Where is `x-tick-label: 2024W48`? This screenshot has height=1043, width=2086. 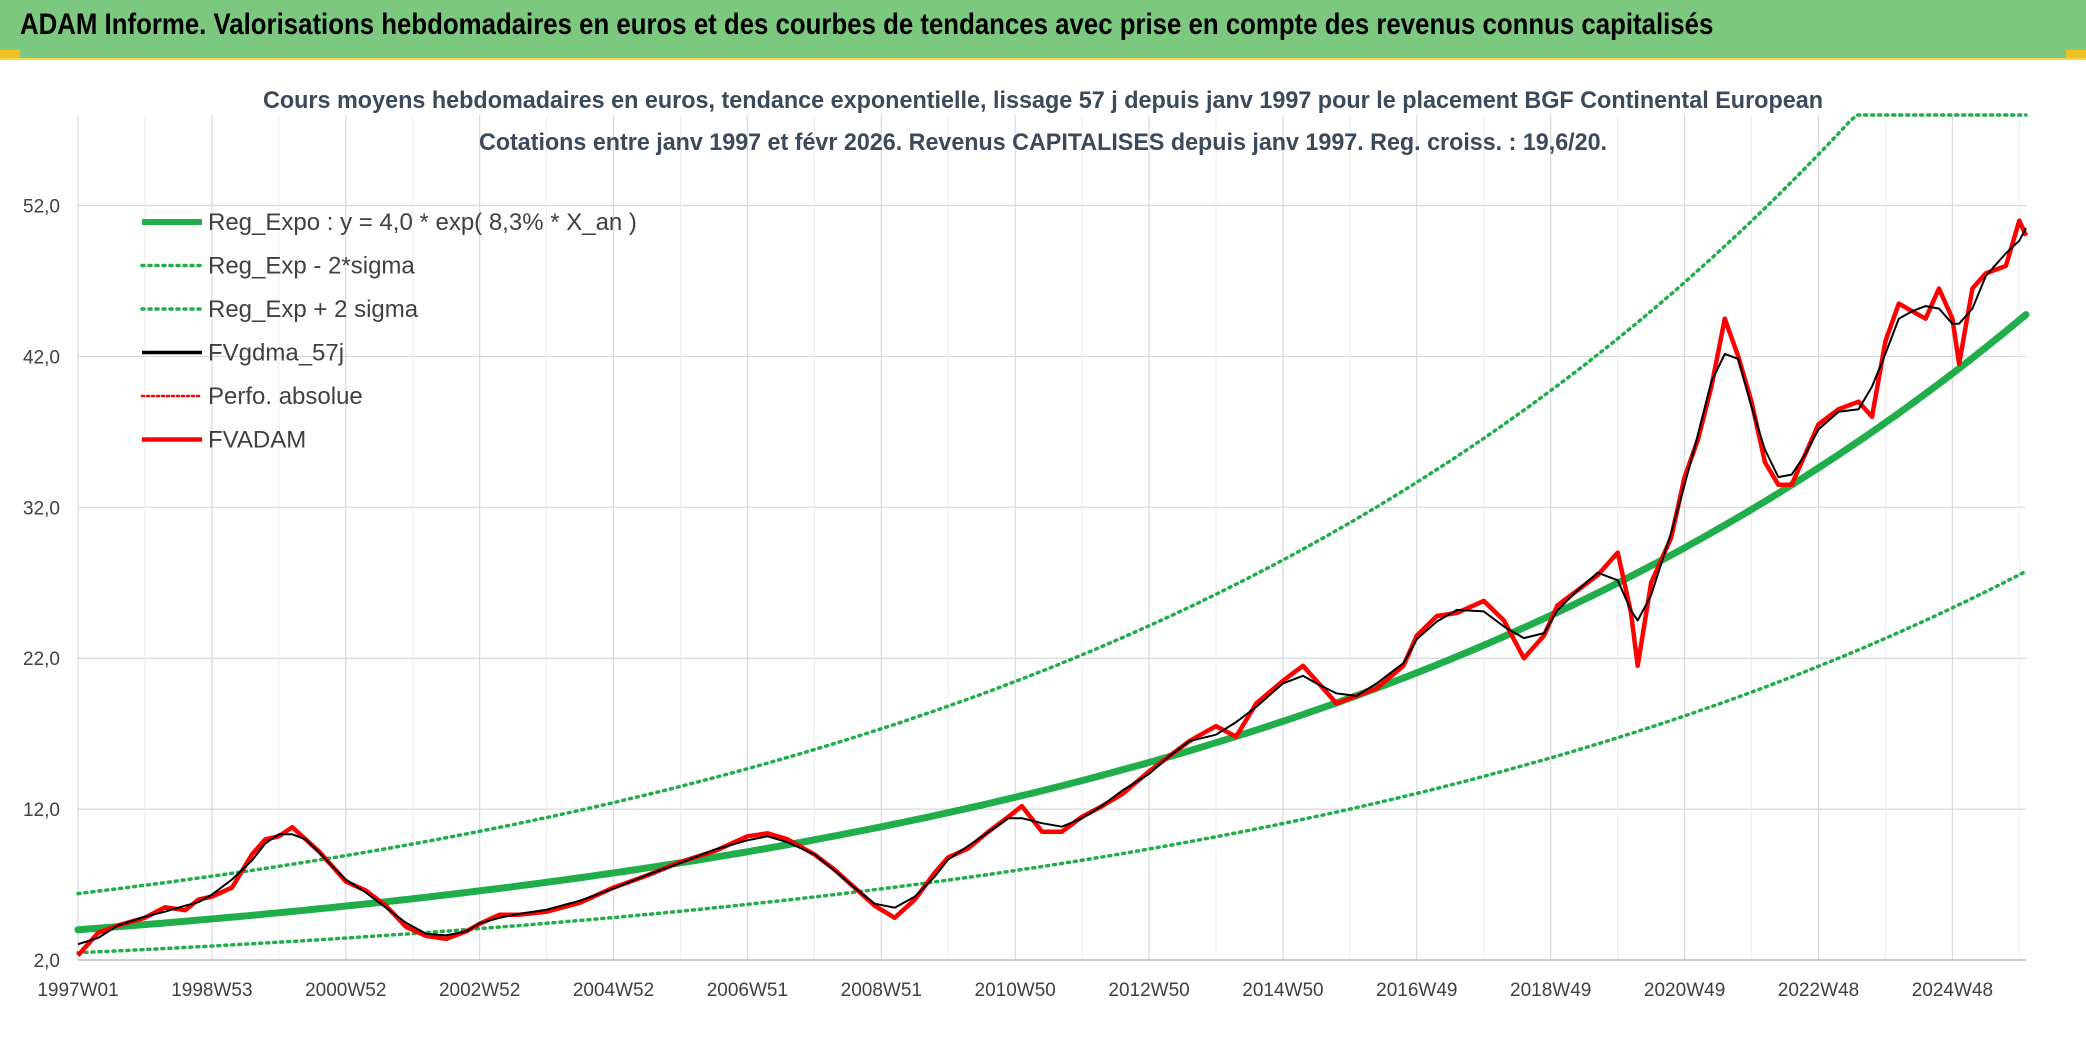
x-tick-label: 2024W48 is located at coordinates (1952, 990).